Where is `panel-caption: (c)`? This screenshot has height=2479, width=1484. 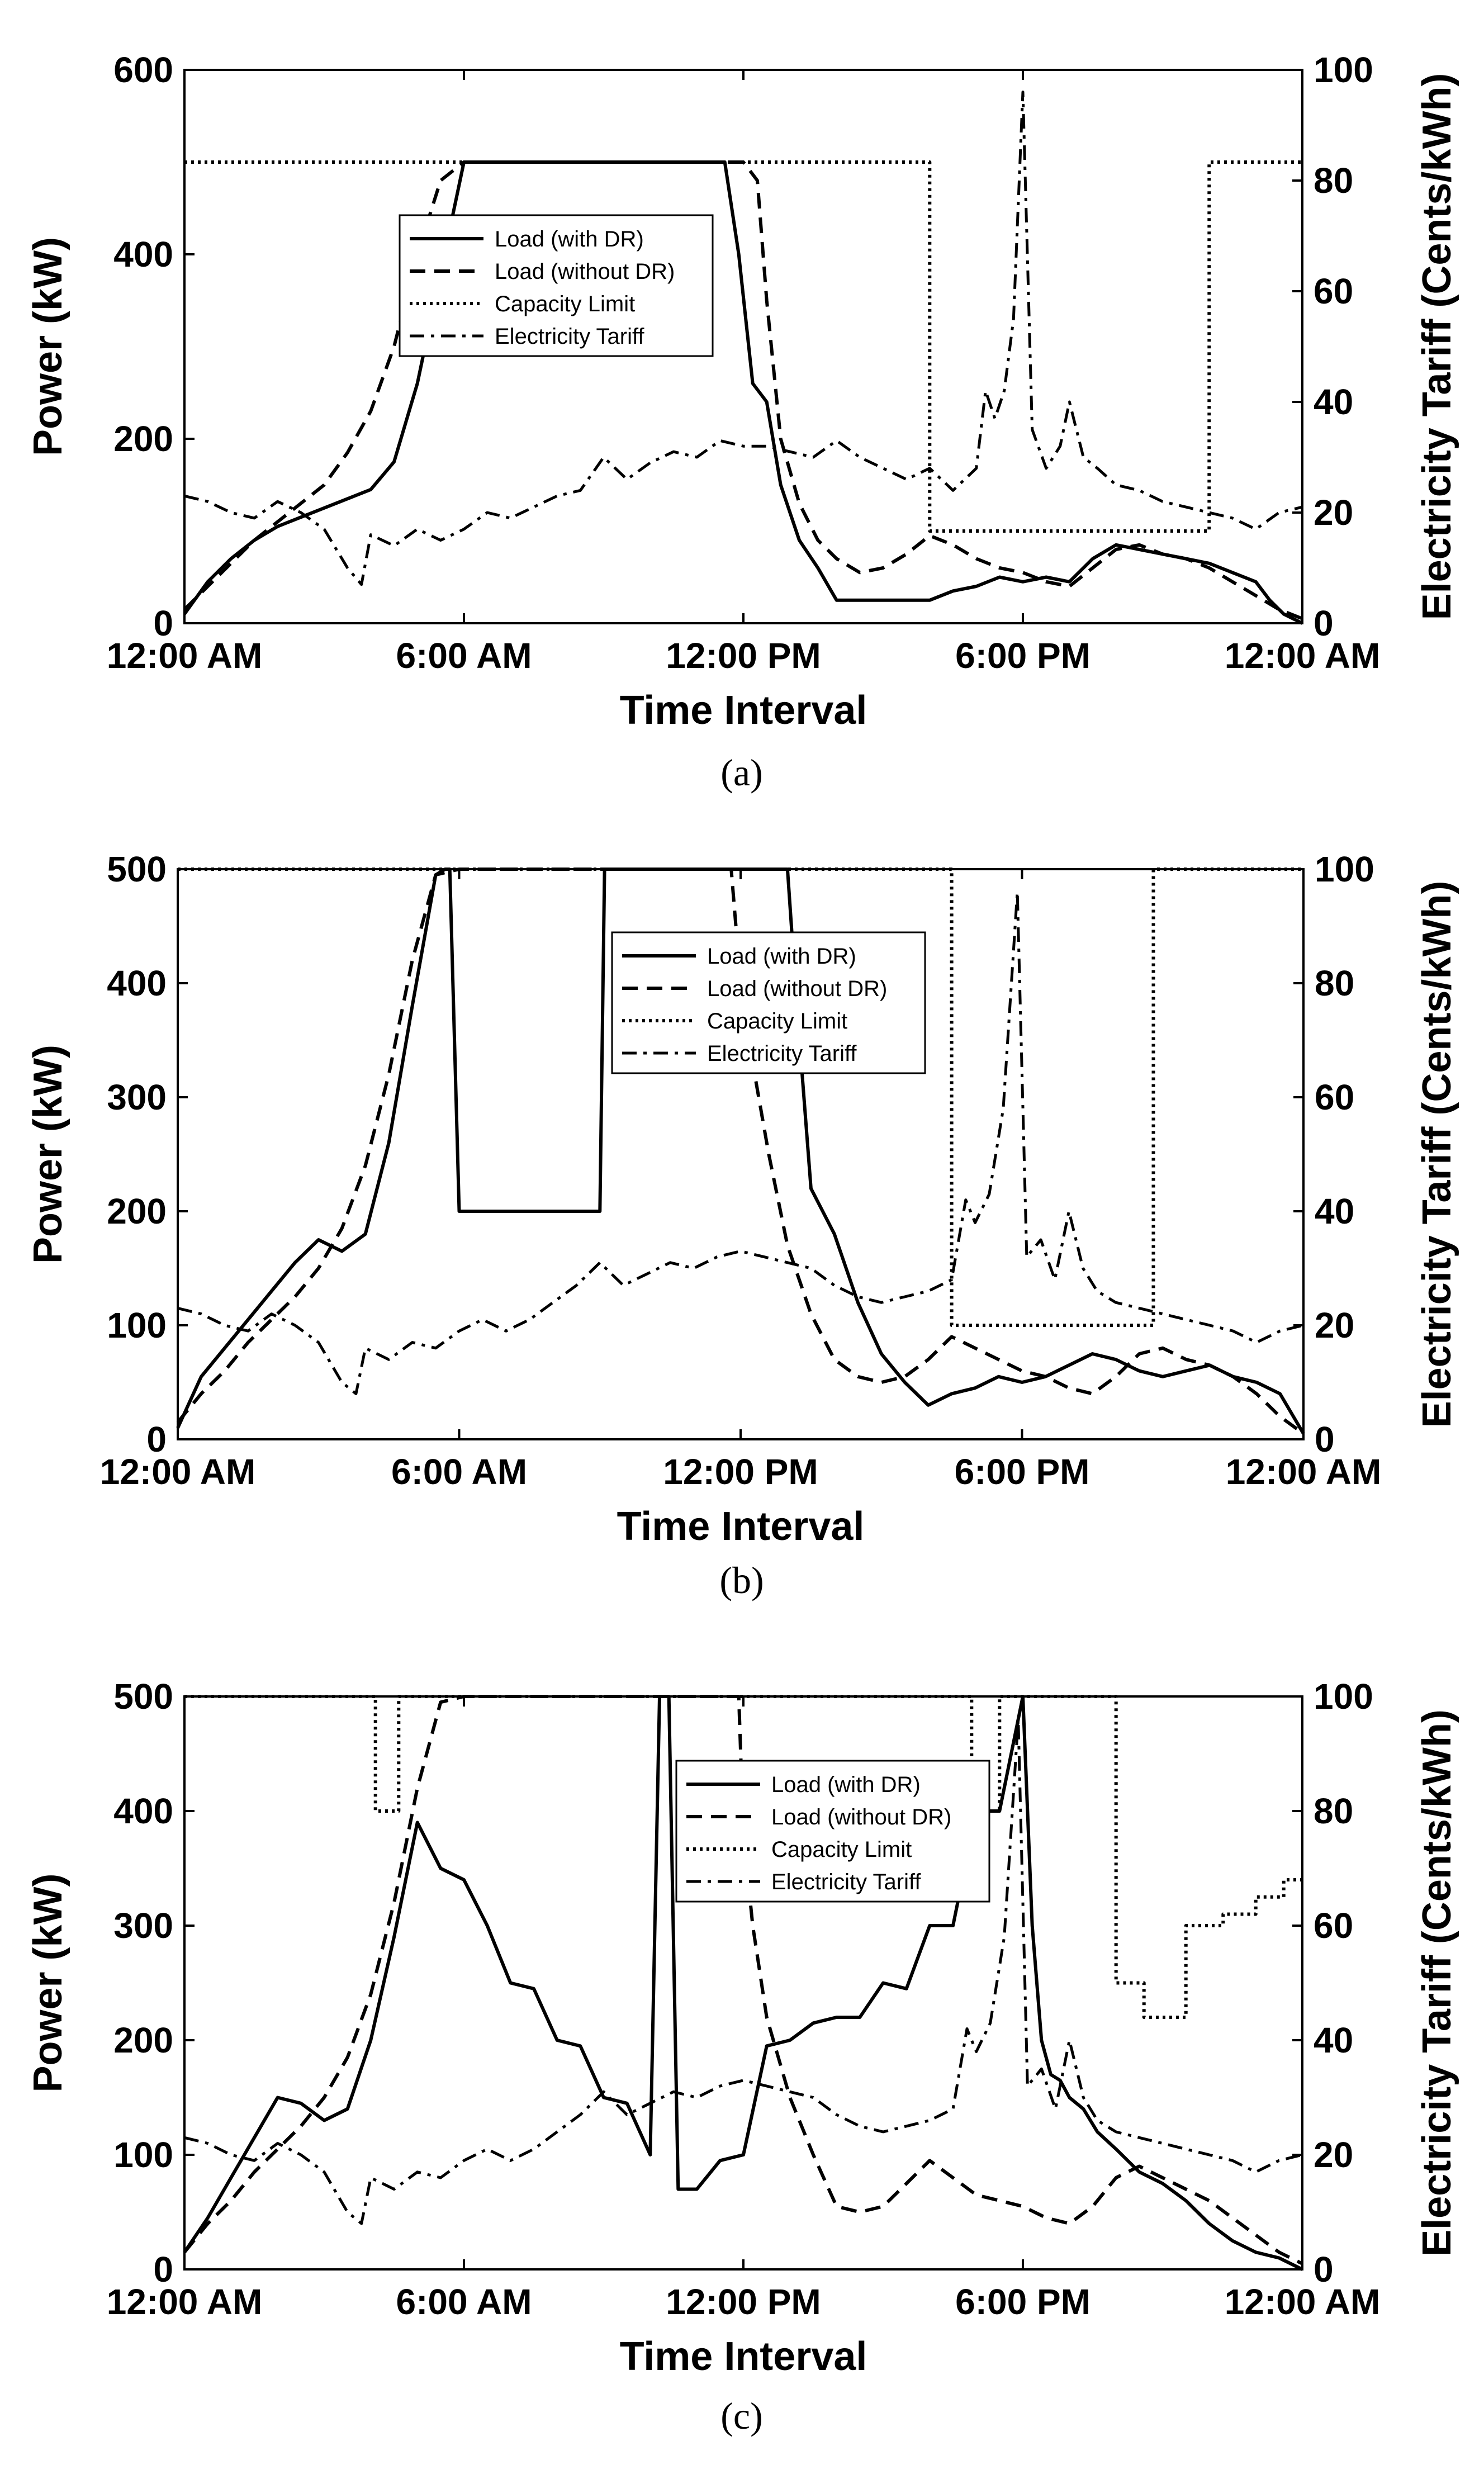 panel-caption: (c) is located at coordinates (741, 2416).